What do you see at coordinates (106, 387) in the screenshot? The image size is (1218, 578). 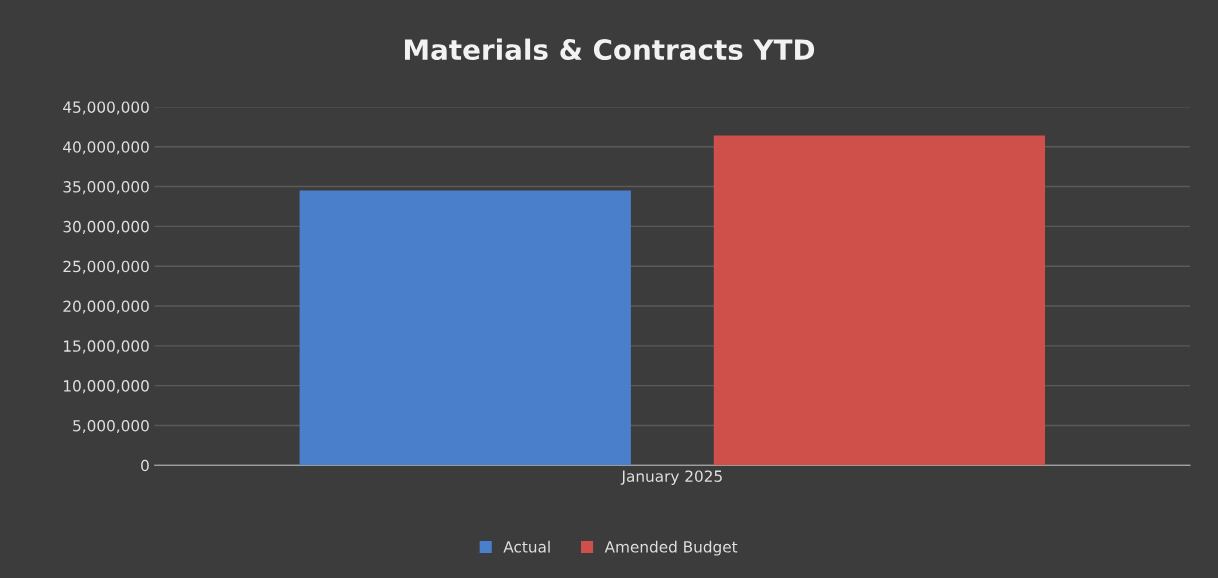 I see `y-tick-label: 10,000,000` at bounding box center [106, 387].